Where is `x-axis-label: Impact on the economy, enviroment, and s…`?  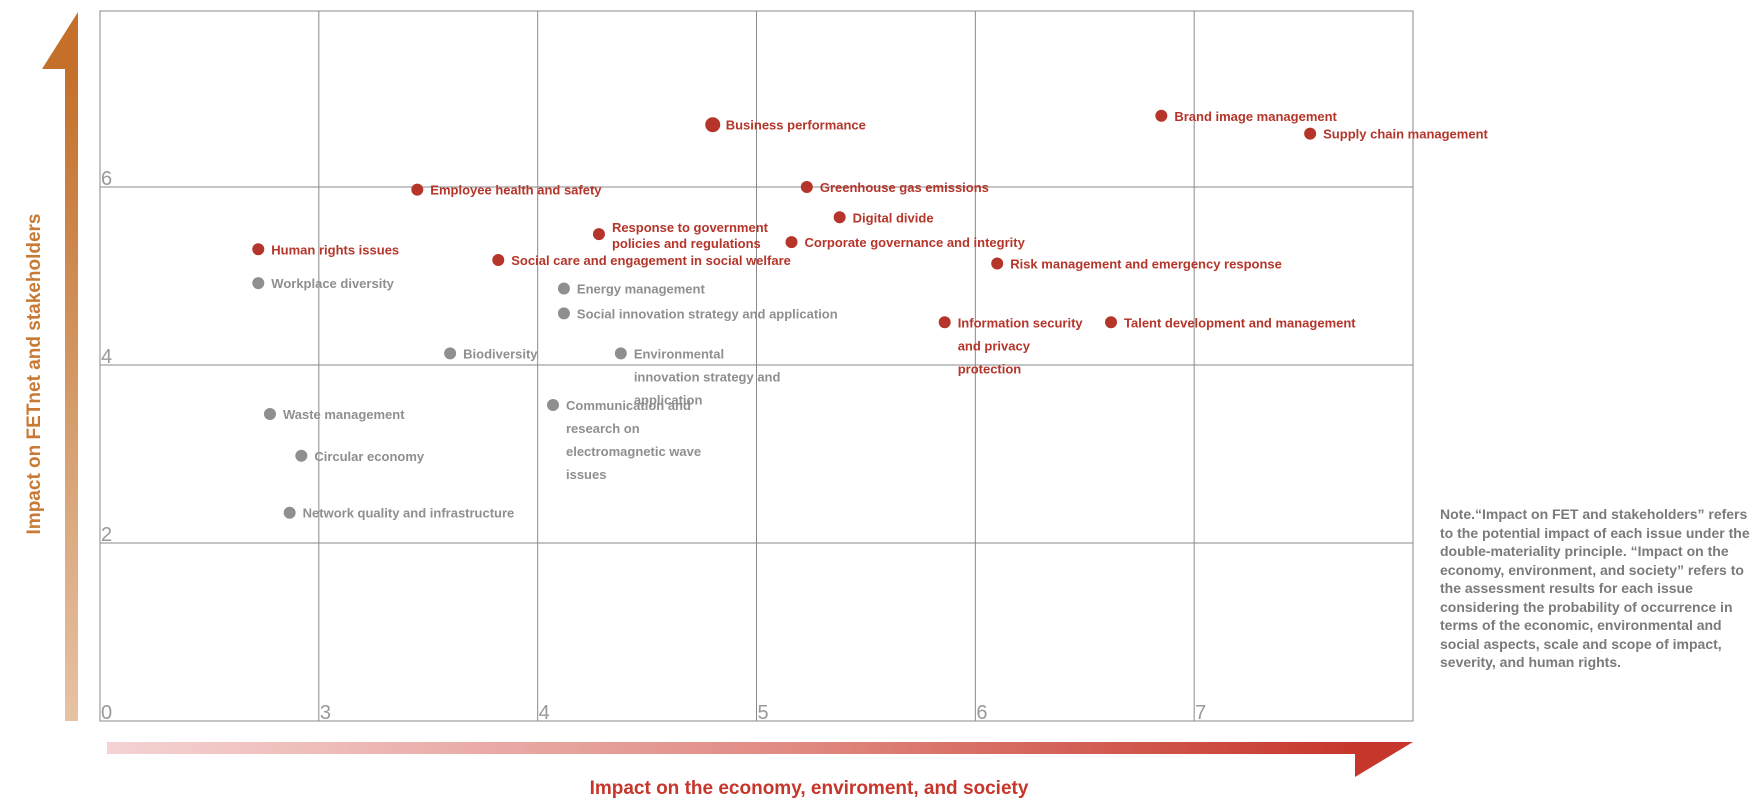 x-axis-label: Impact on the economy, enviroment, and s… is located at coordinates (809, 788).